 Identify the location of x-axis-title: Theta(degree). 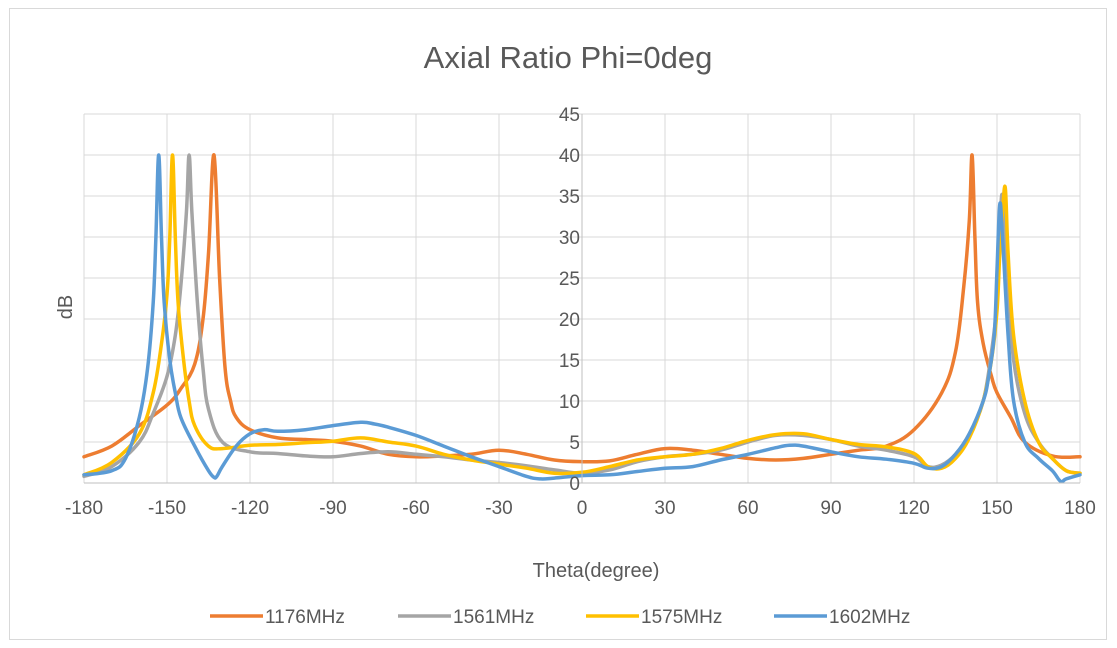
(596, 571).